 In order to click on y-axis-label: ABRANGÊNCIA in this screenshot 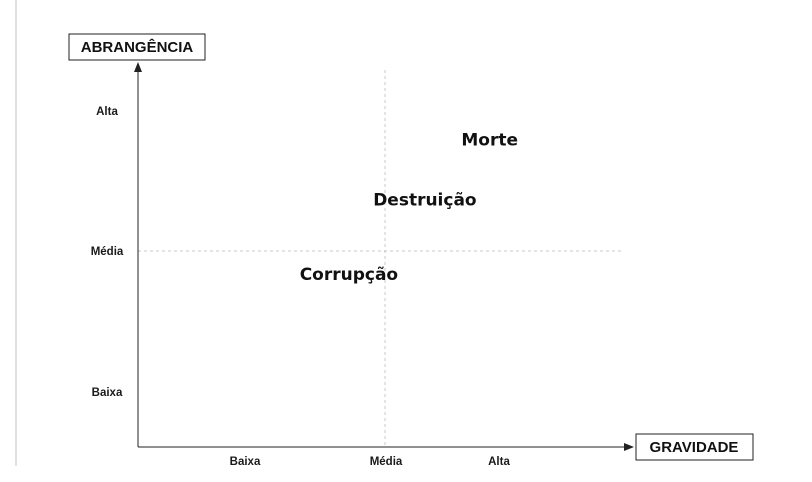, I will do `click(137, 47)`.